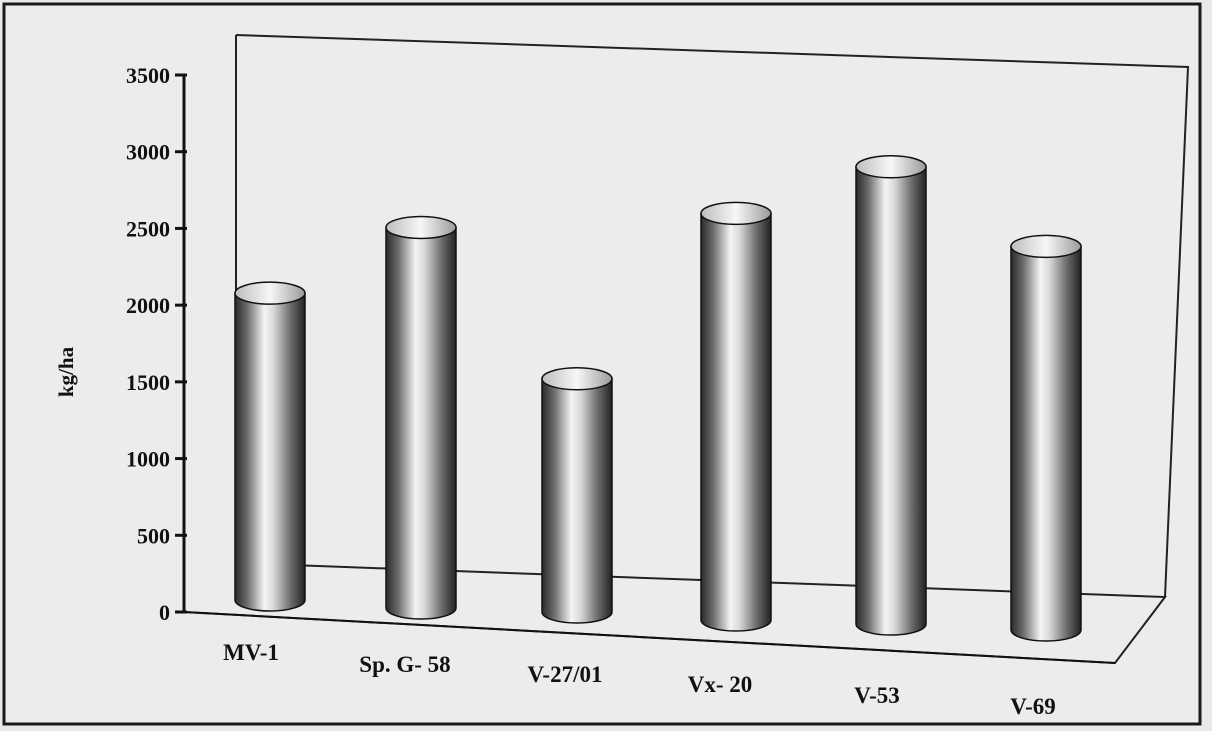 The image size is (1212, 731). Describe the element at coordinates (148, 75) in the screenshot. I see `y-tick-label: 3500` at that location.